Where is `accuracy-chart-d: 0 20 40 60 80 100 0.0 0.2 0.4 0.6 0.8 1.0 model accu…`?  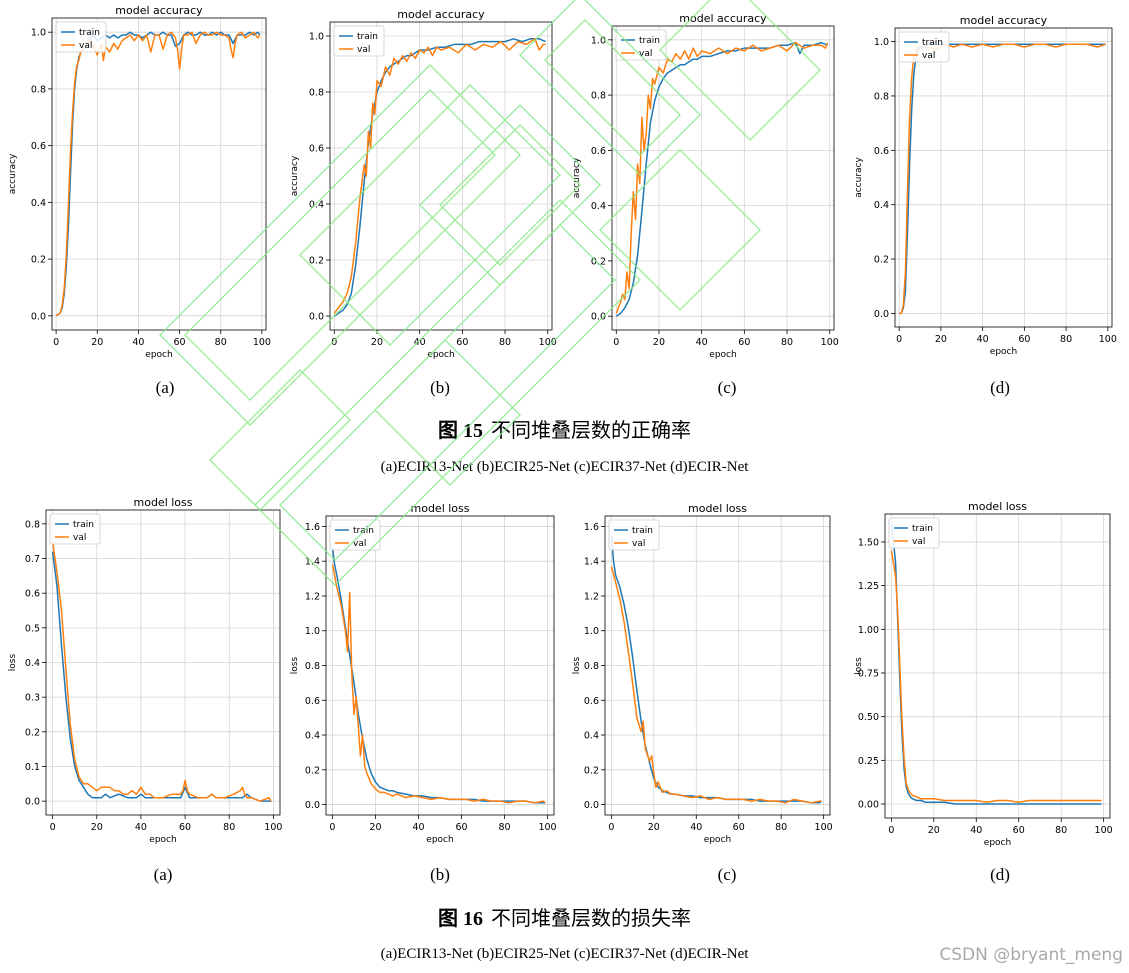 accuracy-chart-d: 0 20 40 60 80 100 0.0 0.2 0.4 0.6 0.8 1.0 model accu… is located at coordinates (985, 185).